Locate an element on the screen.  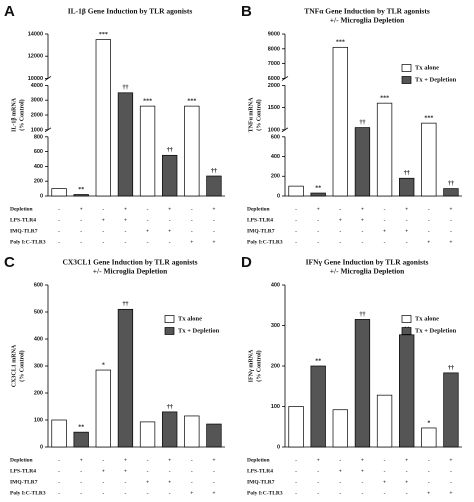
condition-label: Poly I:C-TLR3 is located at coordinates (28, 493).